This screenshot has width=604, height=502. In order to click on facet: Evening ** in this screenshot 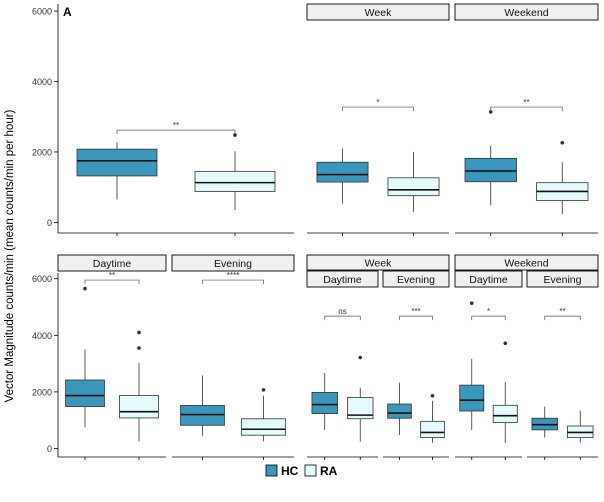, I will do `click(562, 365)`.